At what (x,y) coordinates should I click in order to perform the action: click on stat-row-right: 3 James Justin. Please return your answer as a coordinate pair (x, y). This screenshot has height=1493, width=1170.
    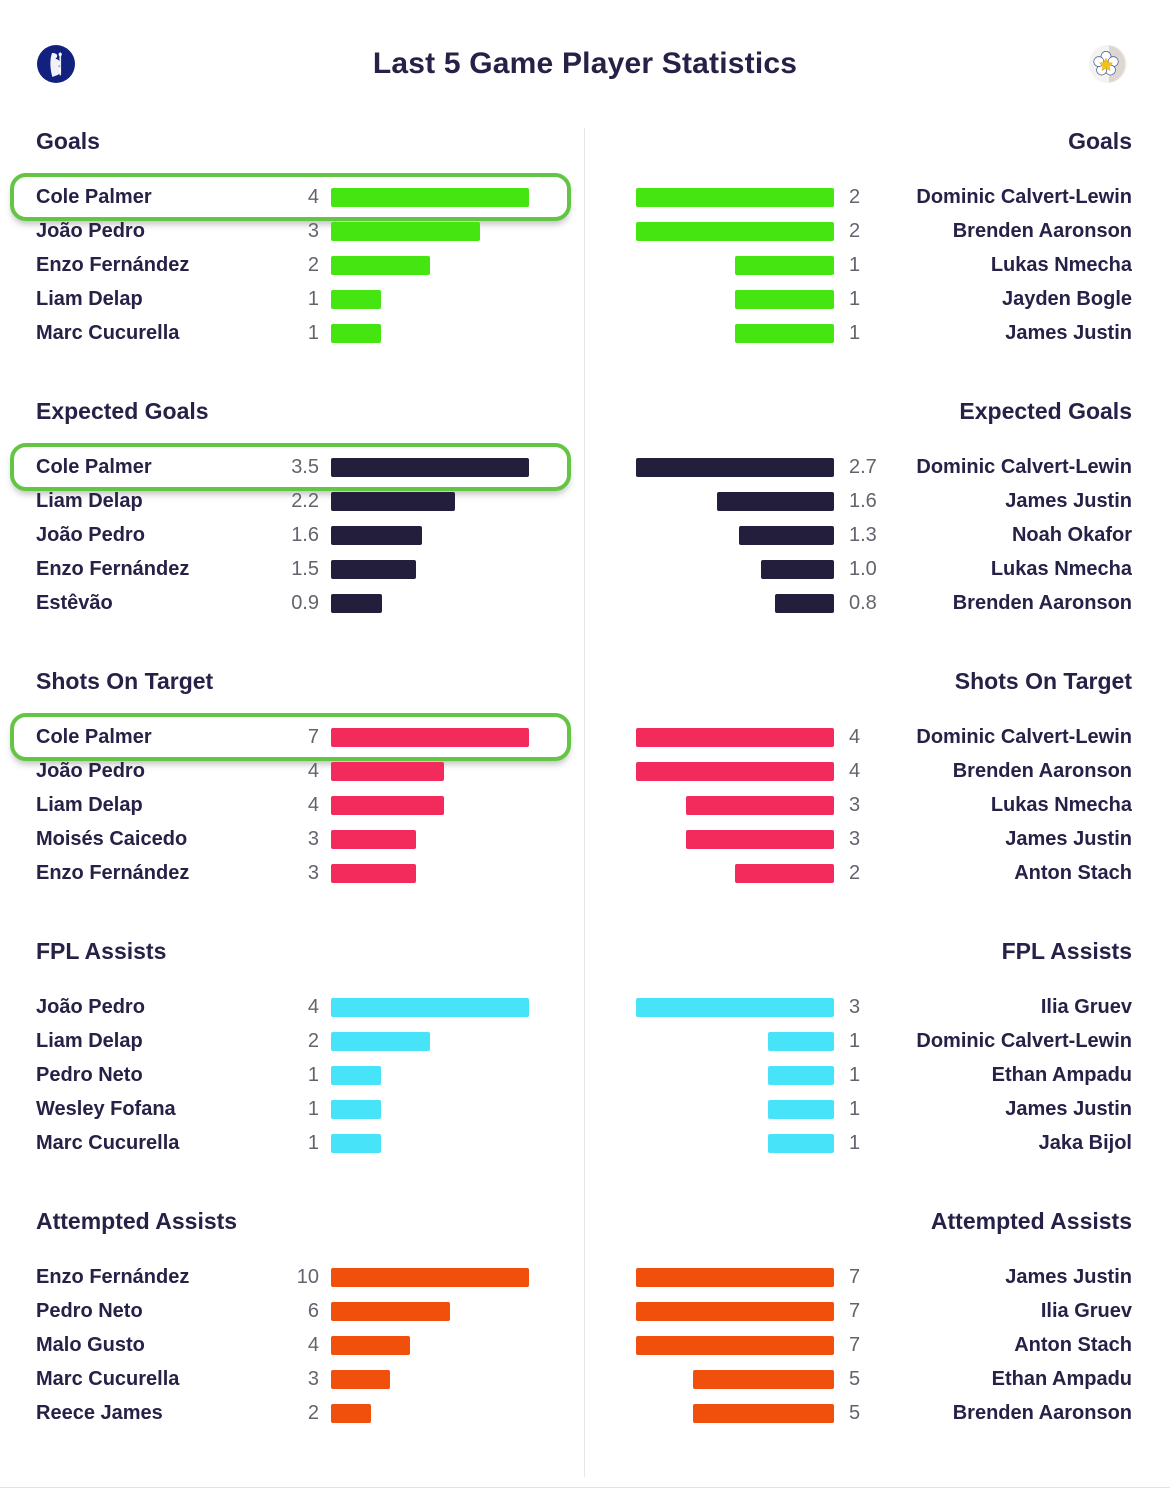
    Looking at the image, I should click on (877, 839).